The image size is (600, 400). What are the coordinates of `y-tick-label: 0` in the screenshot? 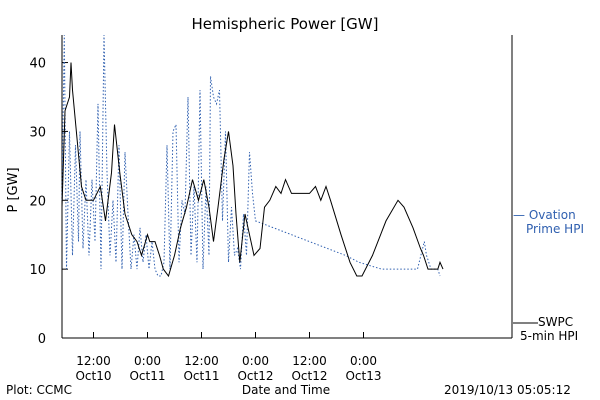 It's located at (42, 339).